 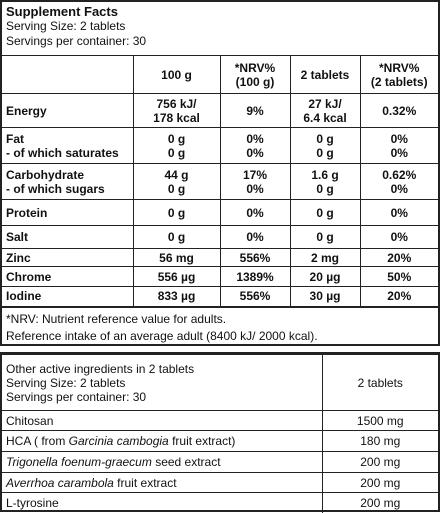 I want to click on cell-line: 0.32%, so click(x=399, y=110).